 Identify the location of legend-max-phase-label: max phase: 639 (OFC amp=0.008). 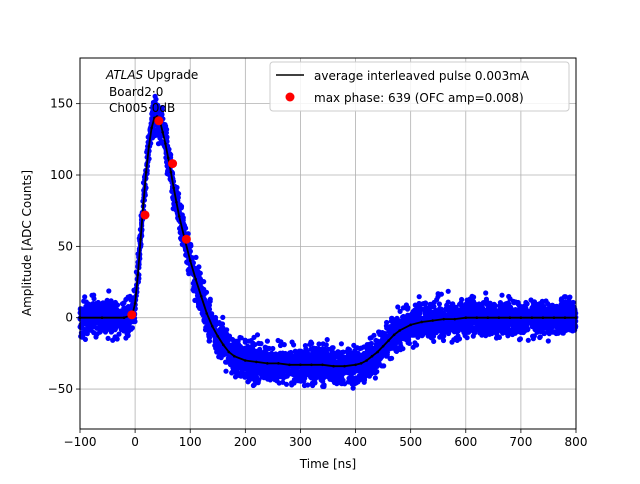
(419, 98).